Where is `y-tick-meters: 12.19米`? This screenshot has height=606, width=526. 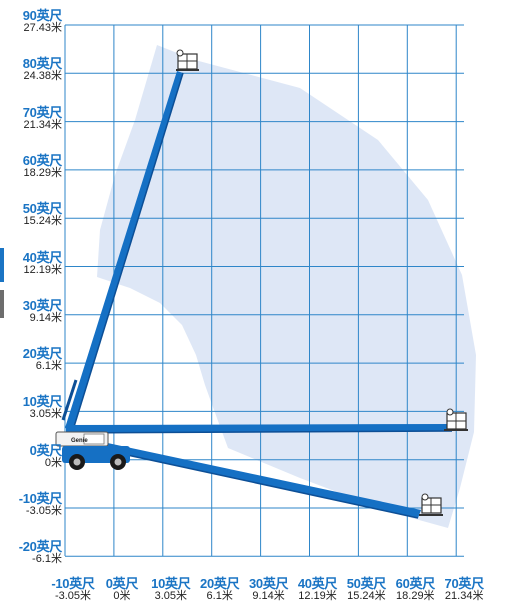 y-tick-meters: 12.19米 is located at coordinates (42, 269).